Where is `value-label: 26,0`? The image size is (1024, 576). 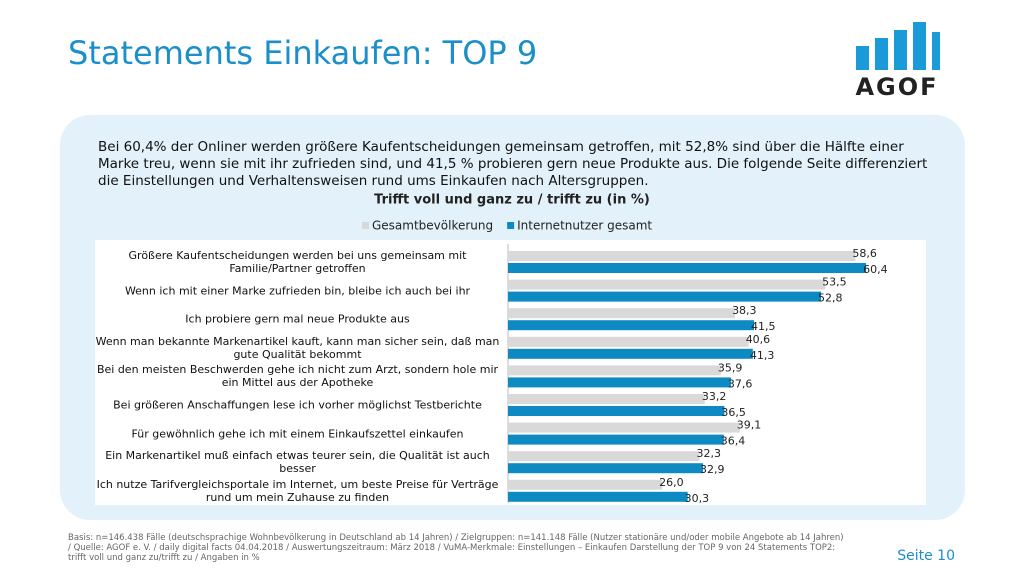
value-label: 26,0 is located at coordinates (671, 482).